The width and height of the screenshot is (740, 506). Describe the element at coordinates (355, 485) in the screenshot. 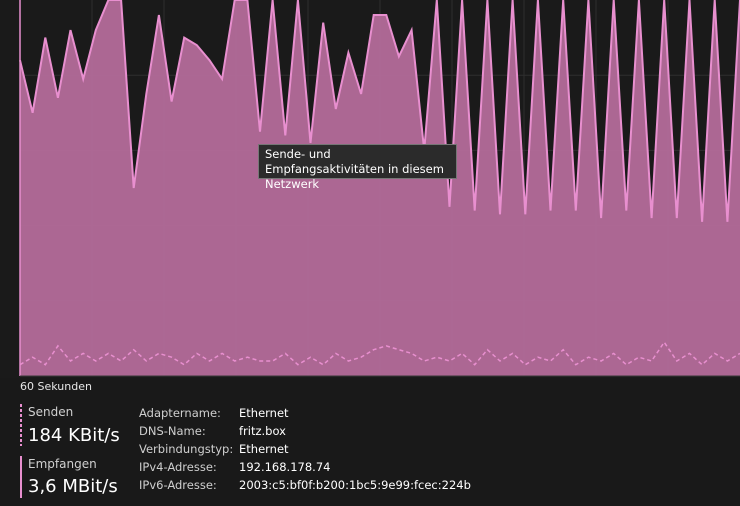

I see `ipv6-value: 2003:c5:bf0f:b200:1bc5:9e99:fcec:224b` at that location.